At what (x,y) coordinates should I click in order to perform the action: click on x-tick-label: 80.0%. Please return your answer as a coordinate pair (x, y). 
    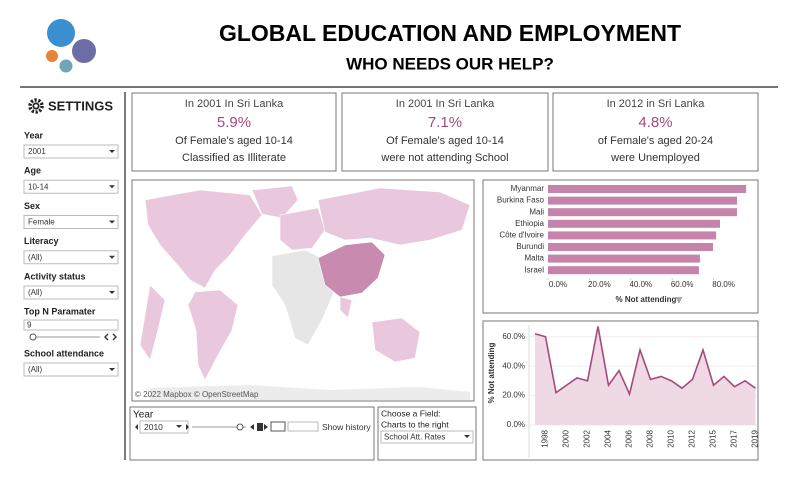
    Looking at the image, I should click on (723, 284).